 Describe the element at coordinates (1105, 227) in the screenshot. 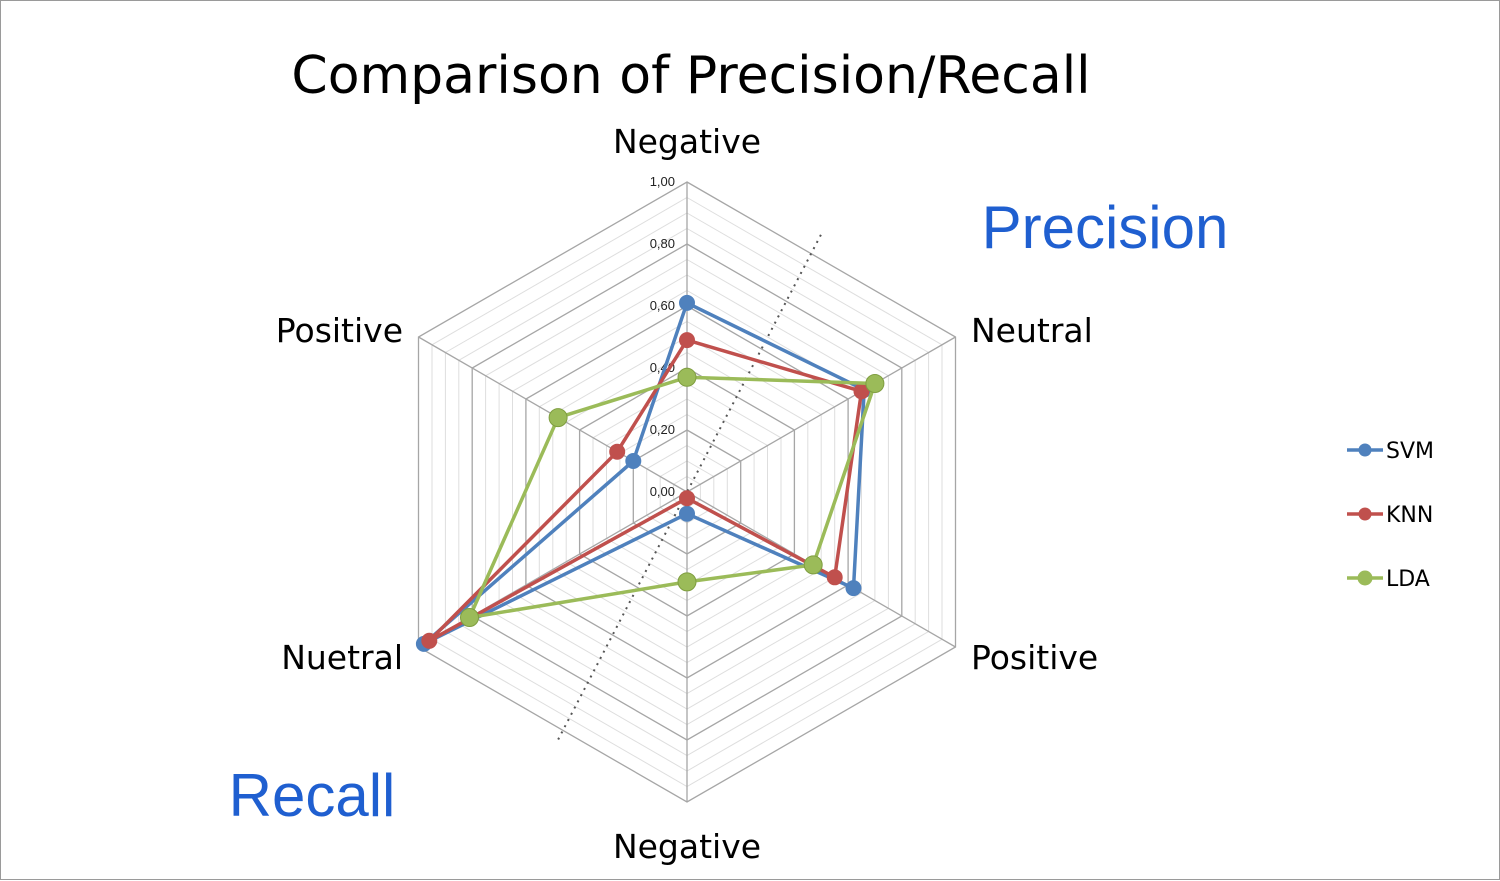

I see `precision-annotation: Precision` at that location.